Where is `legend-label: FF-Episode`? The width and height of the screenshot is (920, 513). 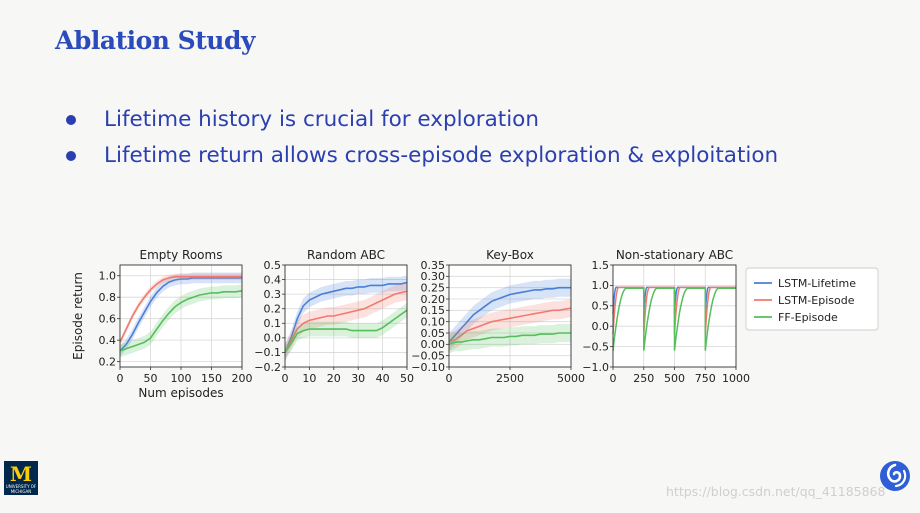
legend-label: FF-Episode is located at coordinates (808, 317).